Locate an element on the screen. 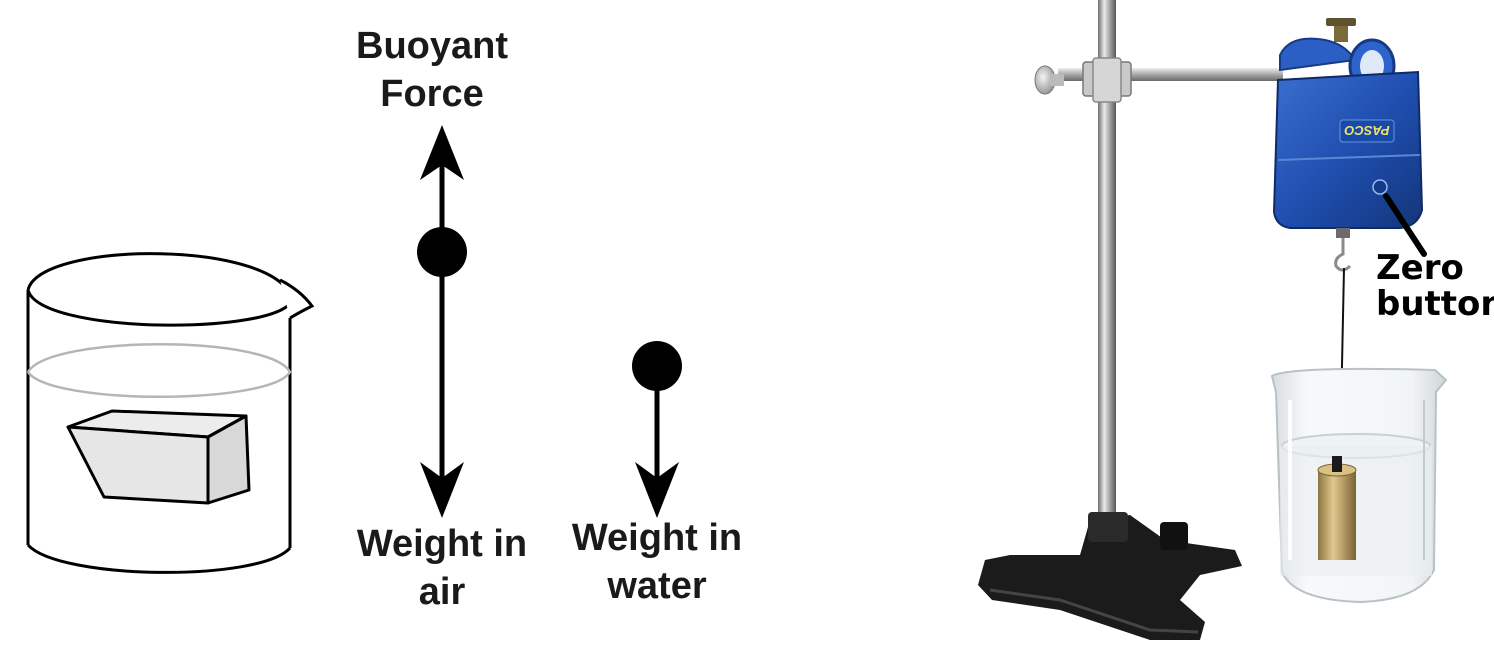 Image resolution: width=1494 pixels, height=655 pixels. weight-water-arrowhead is located at coordinates (657, 490).